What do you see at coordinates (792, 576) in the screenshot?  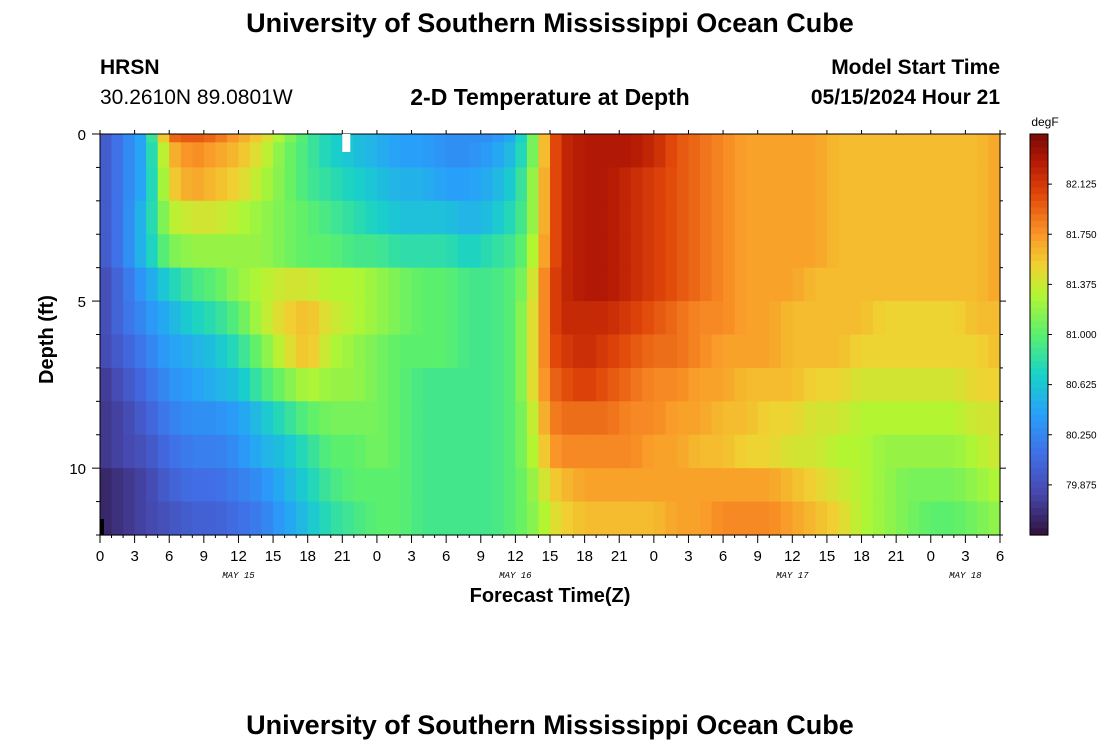 I see `date-label: MAY 17` at bounding box center [792, 576].